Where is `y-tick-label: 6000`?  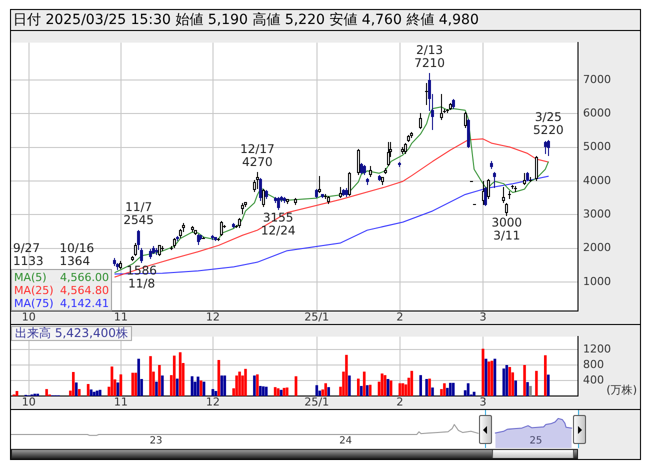 y-tick-label: 6000 is located at coordinates (597, 113).